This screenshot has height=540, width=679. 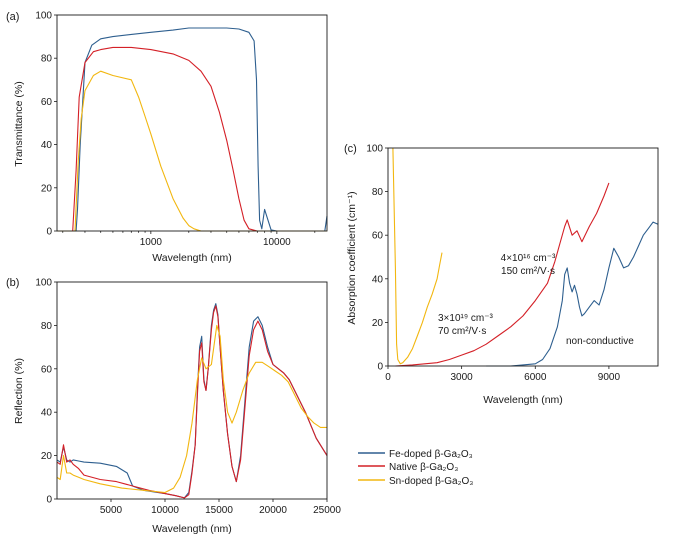 I want to click on panel-c-series-native-ga2o3, so click(x=502, y=274).